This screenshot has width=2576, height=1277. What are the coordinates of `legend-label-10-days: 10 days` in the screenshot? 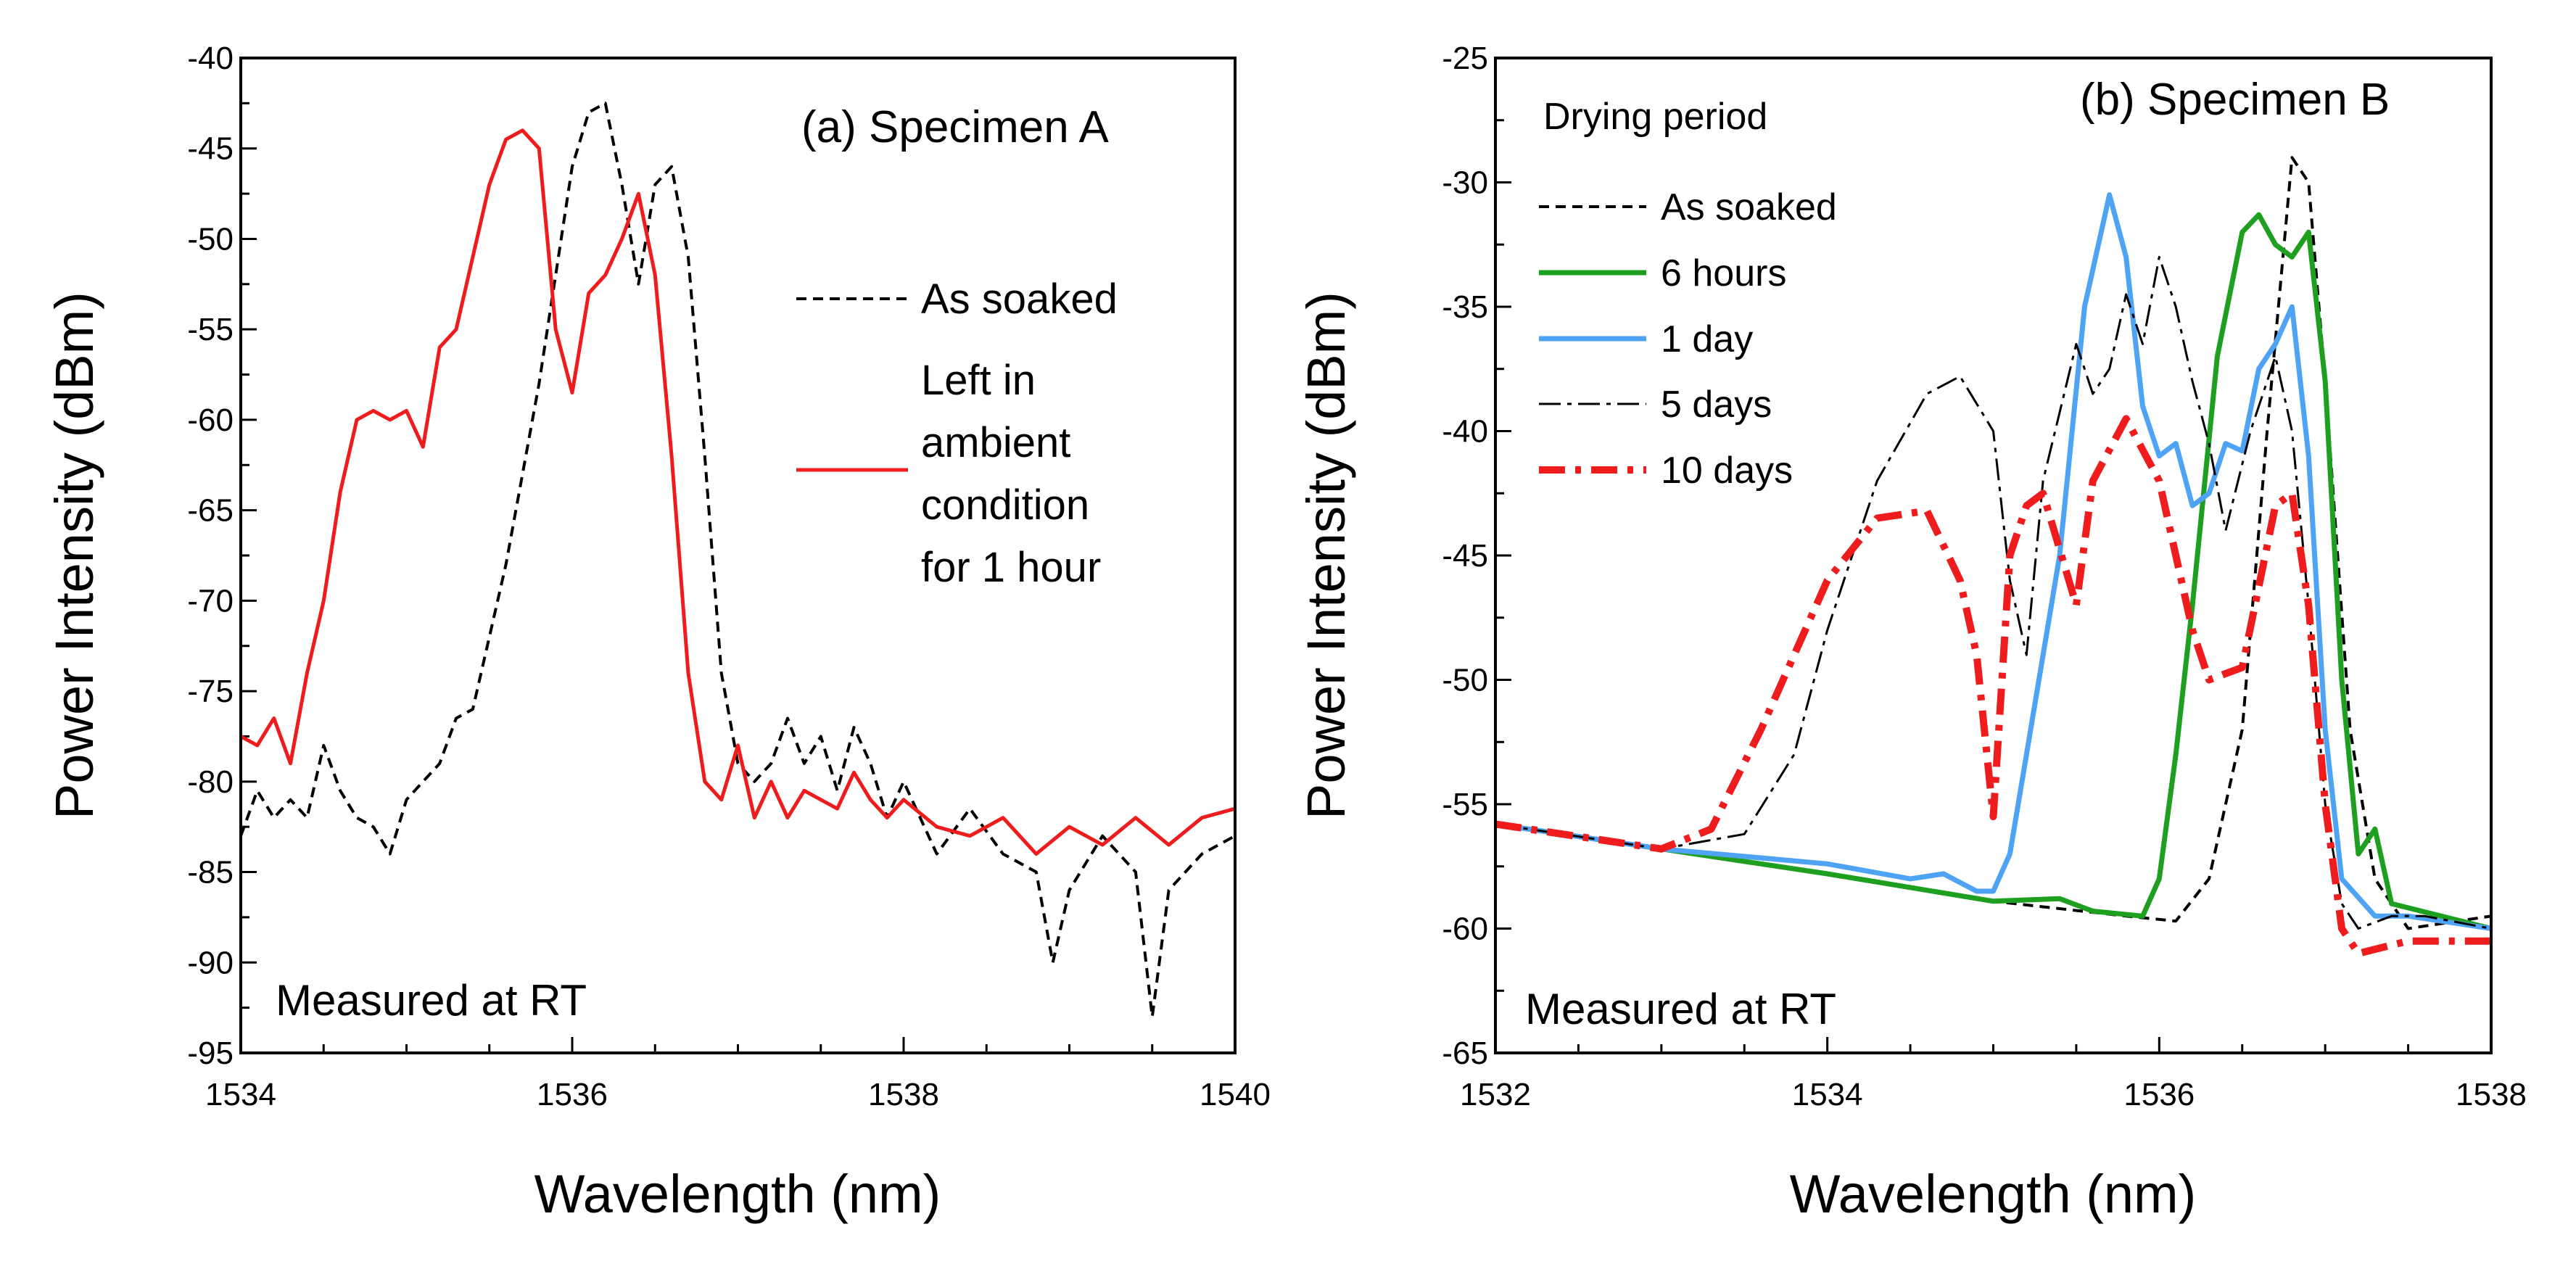 It's located at (1727, 471).